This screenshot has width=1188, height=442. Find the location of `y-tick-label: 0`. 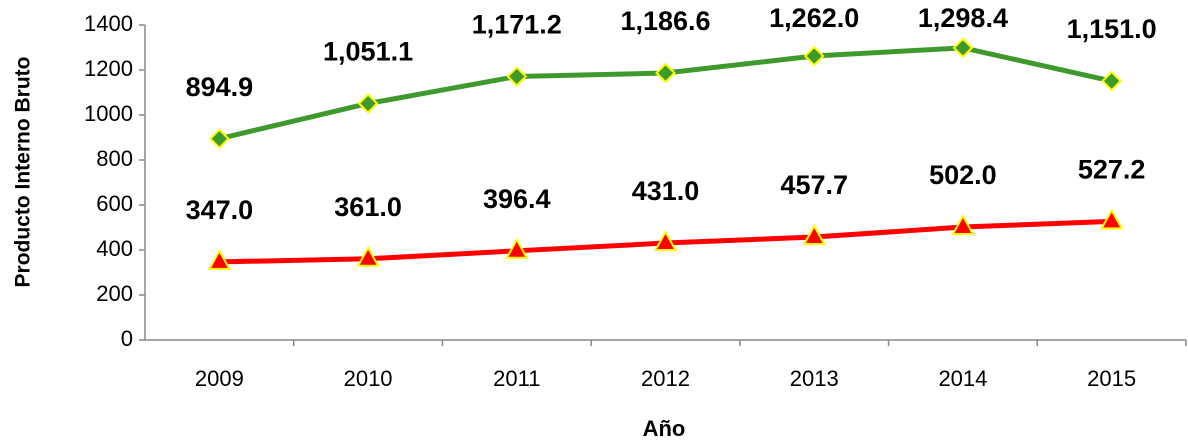

y-tick-label: 0 is located at coordinates (127, 338).